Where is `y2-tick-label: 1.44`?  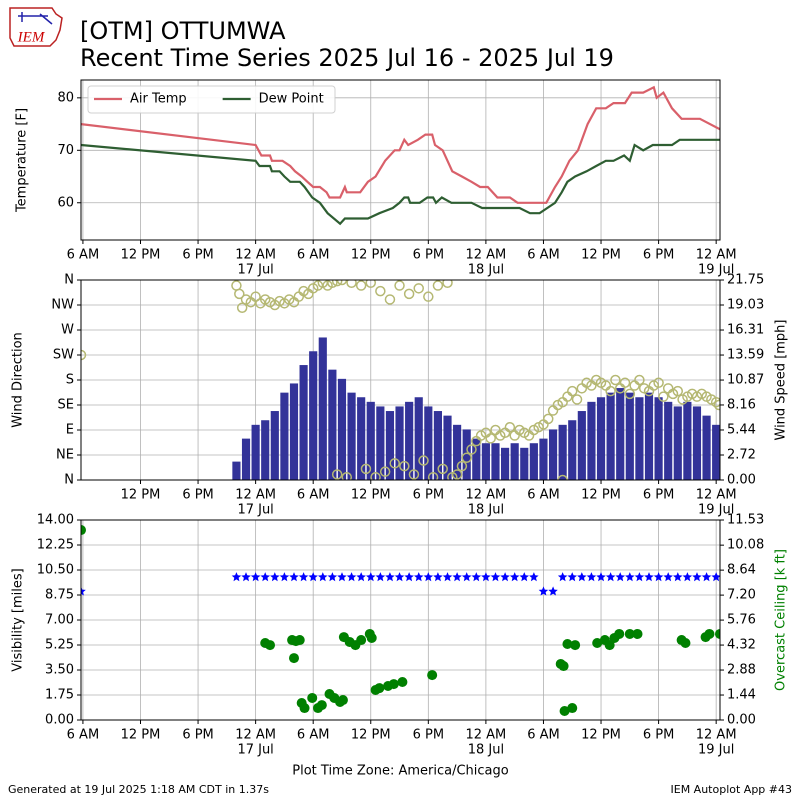 y2-tick-label: 1.44 is located at coordinates (741, 695).